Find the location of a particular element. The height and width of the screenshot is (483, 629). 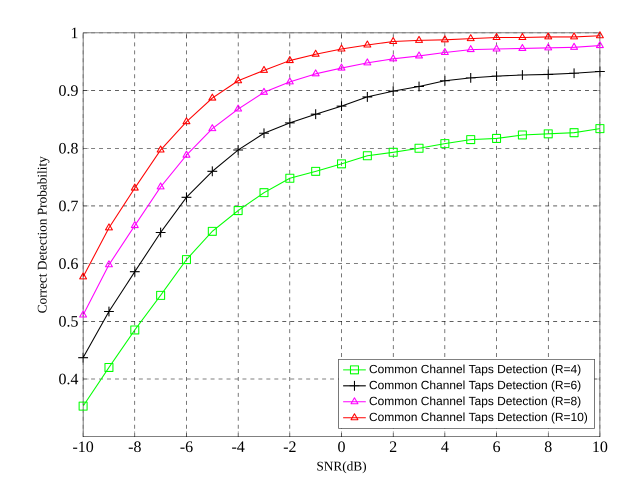

x-tick-label: 4 is located at coordinates (445, 446).